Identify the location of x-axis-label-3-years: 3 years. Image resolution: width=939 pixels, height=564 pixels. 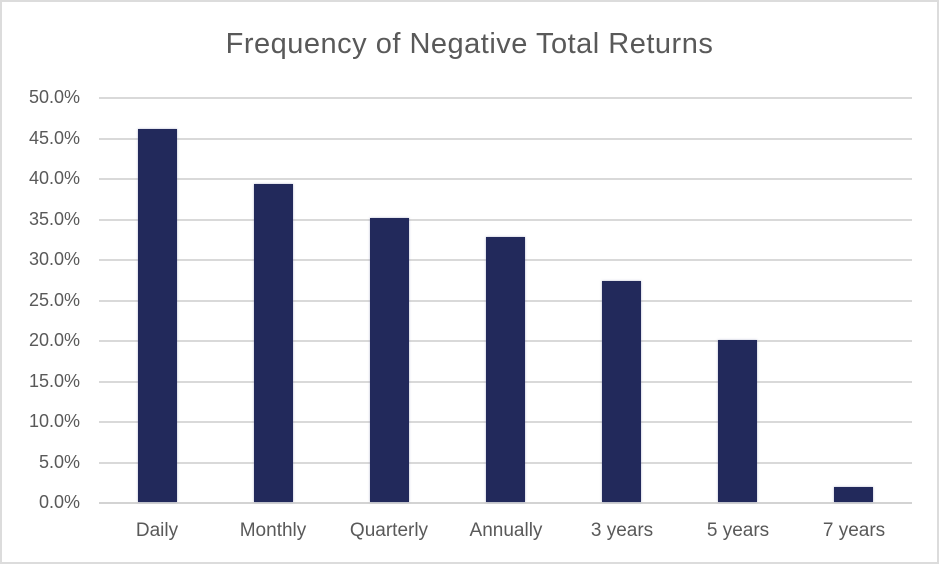
(622, 530).